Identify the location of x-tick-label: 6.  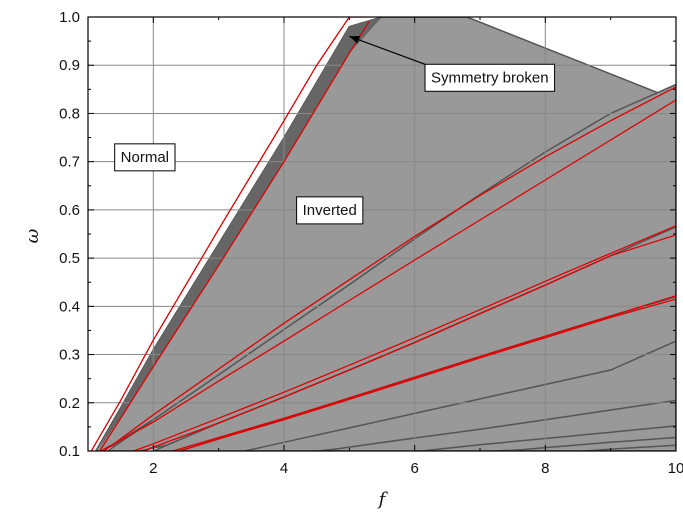
(414, 468).